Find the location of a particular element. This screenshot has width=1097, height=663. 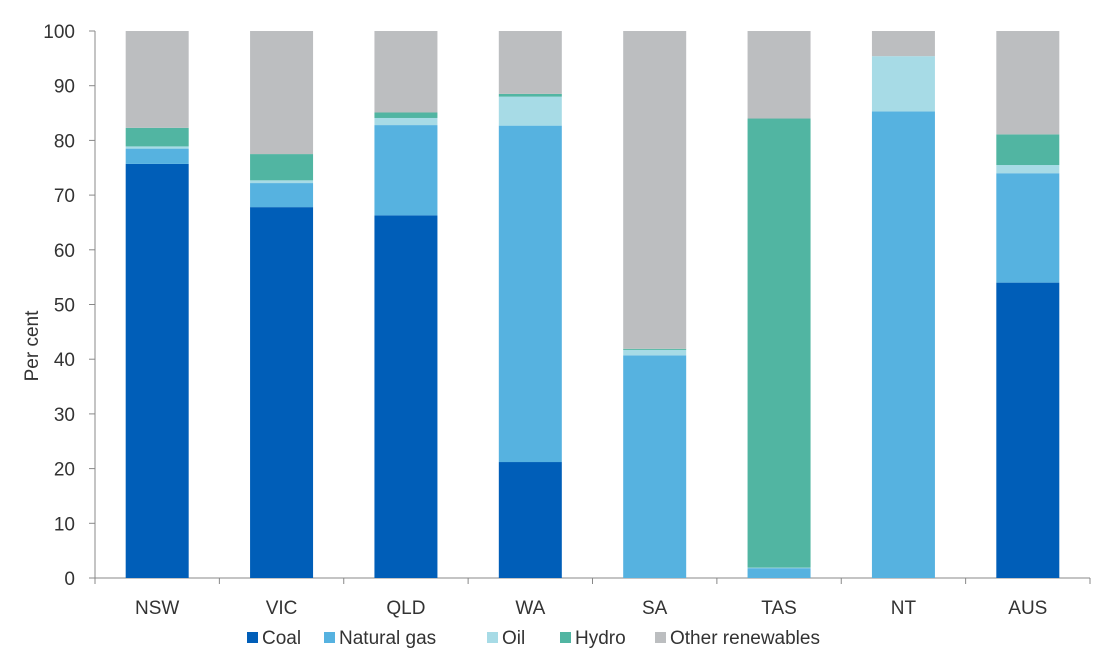

y-tick-label: 70 is located at coordinates (64, 196).